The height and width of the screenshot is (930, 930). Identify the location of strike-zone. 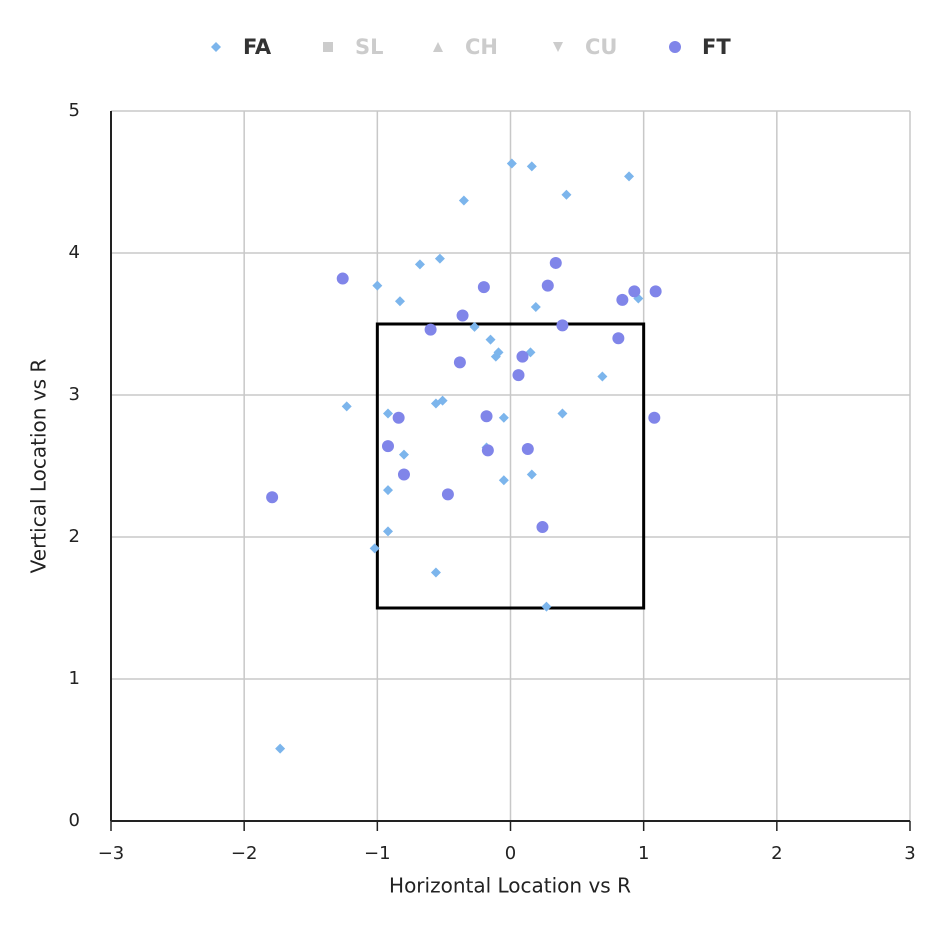
(510, 466).